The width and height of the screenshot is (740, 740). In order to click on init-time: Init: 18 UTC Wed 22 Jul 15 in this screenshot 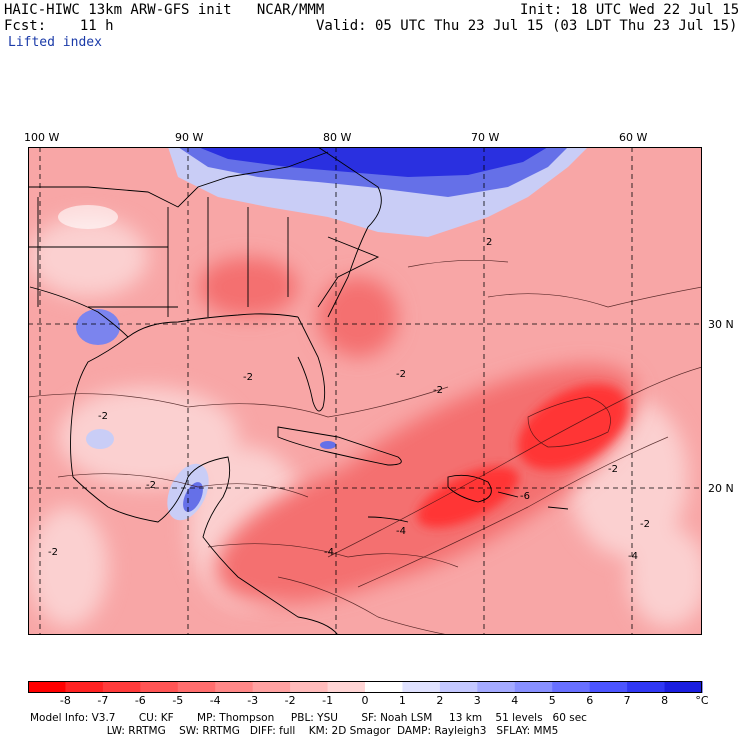, I will do `click(630, 10)`.